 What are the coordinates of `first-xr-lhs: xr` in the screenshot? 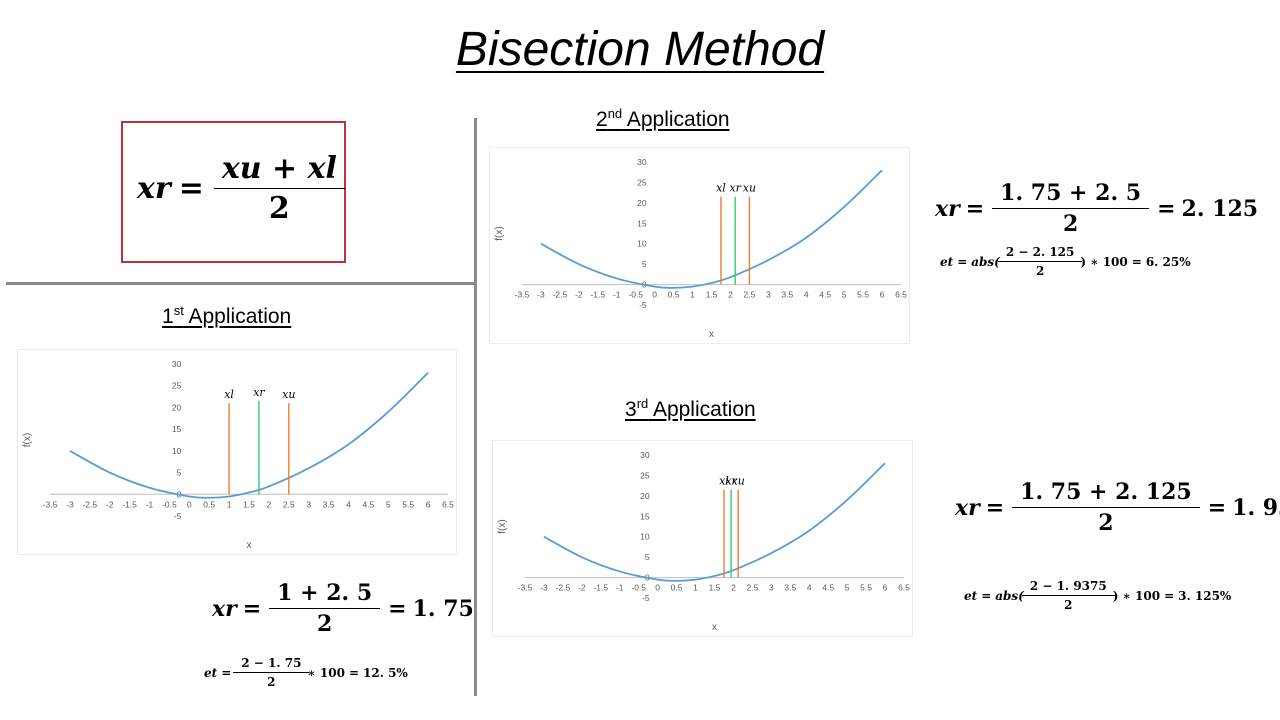 It's located at (224, 608).